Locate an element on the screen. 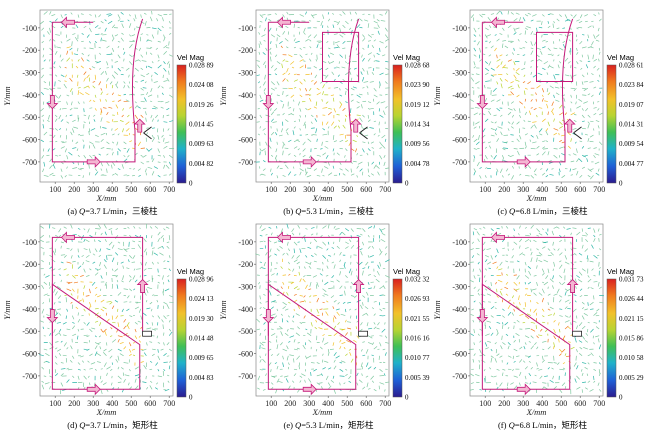 The image size is (650, 436). colorbar-tick-label: 0.021 15 is located at coordinates (631, 319).